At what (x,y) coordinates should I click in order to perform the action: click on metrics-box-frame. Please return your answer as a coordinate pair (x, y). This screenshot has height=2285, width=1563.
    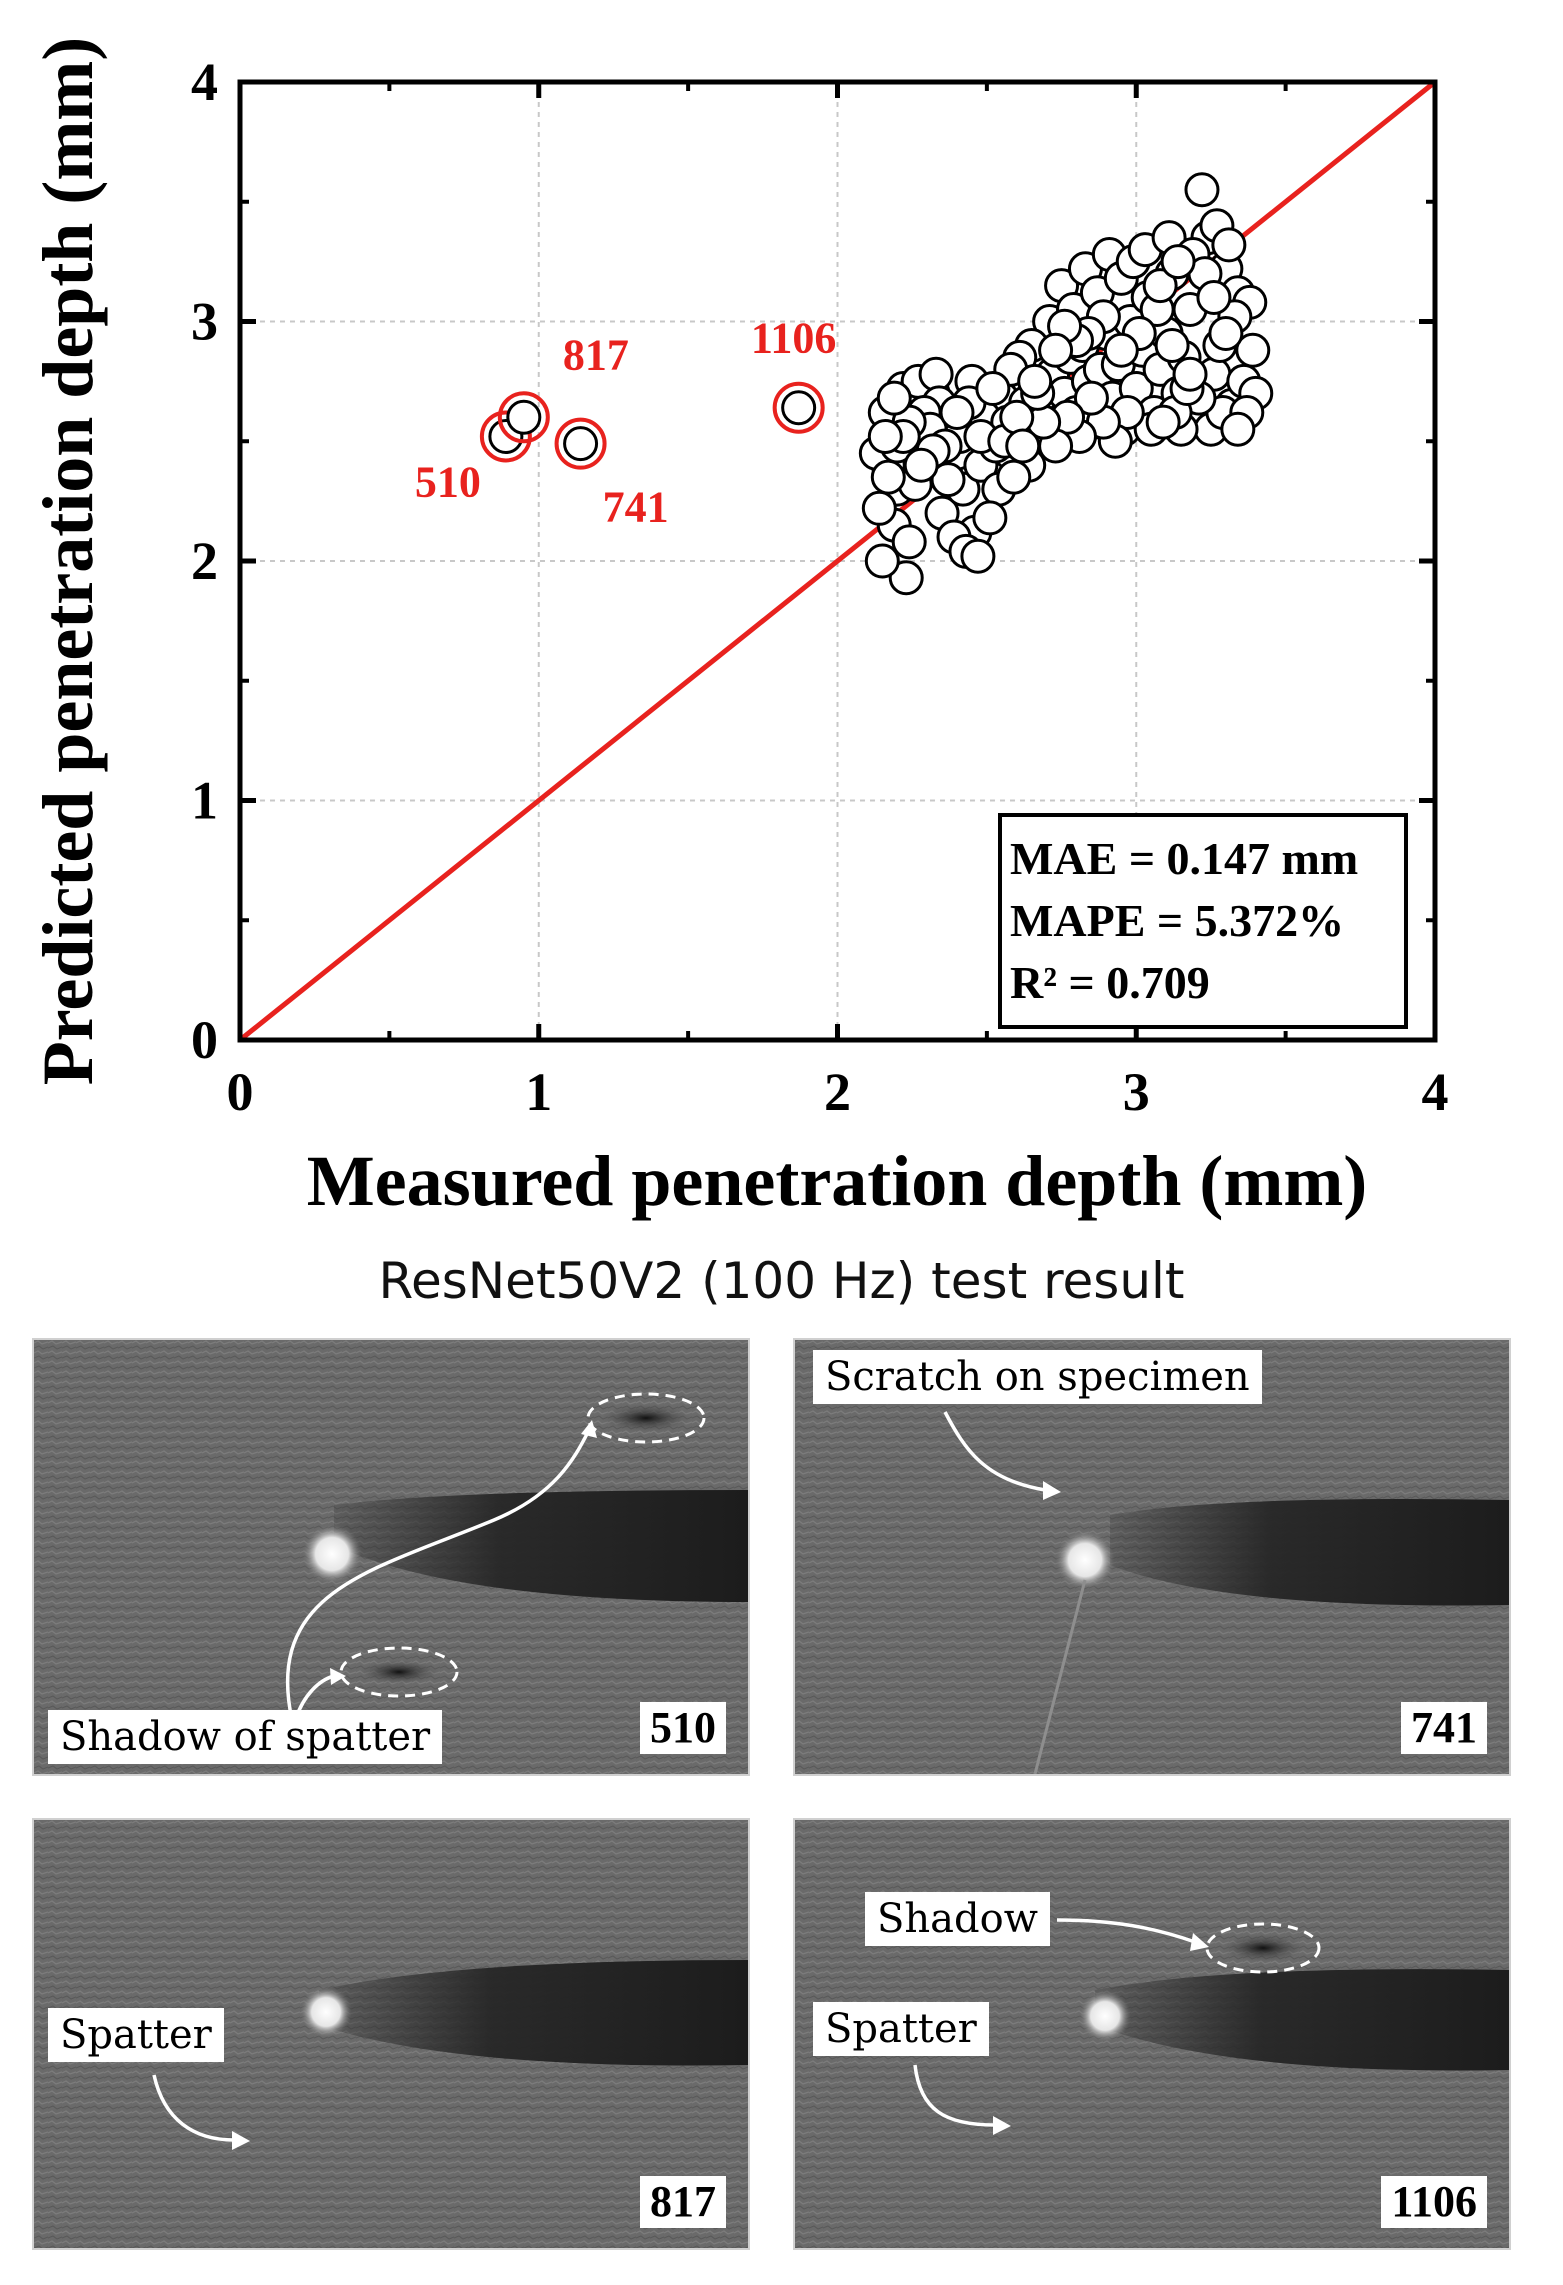
    Looking at the image, I should click on (1203, 921).